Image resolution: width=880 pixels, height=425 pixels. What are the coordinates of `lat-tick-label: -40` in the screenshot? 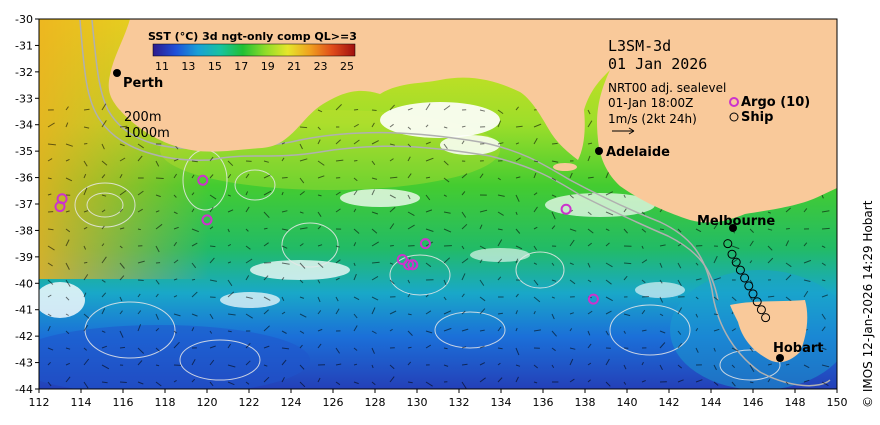 It's located at (24, 283).